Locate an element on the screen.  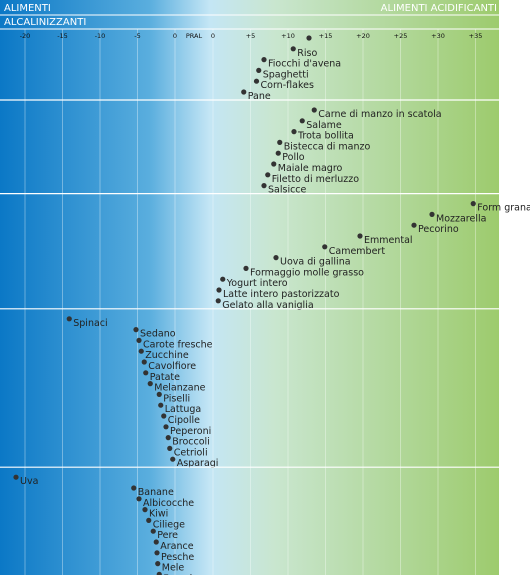
x-tick-label: +5 is located at coordinates (251, 36).